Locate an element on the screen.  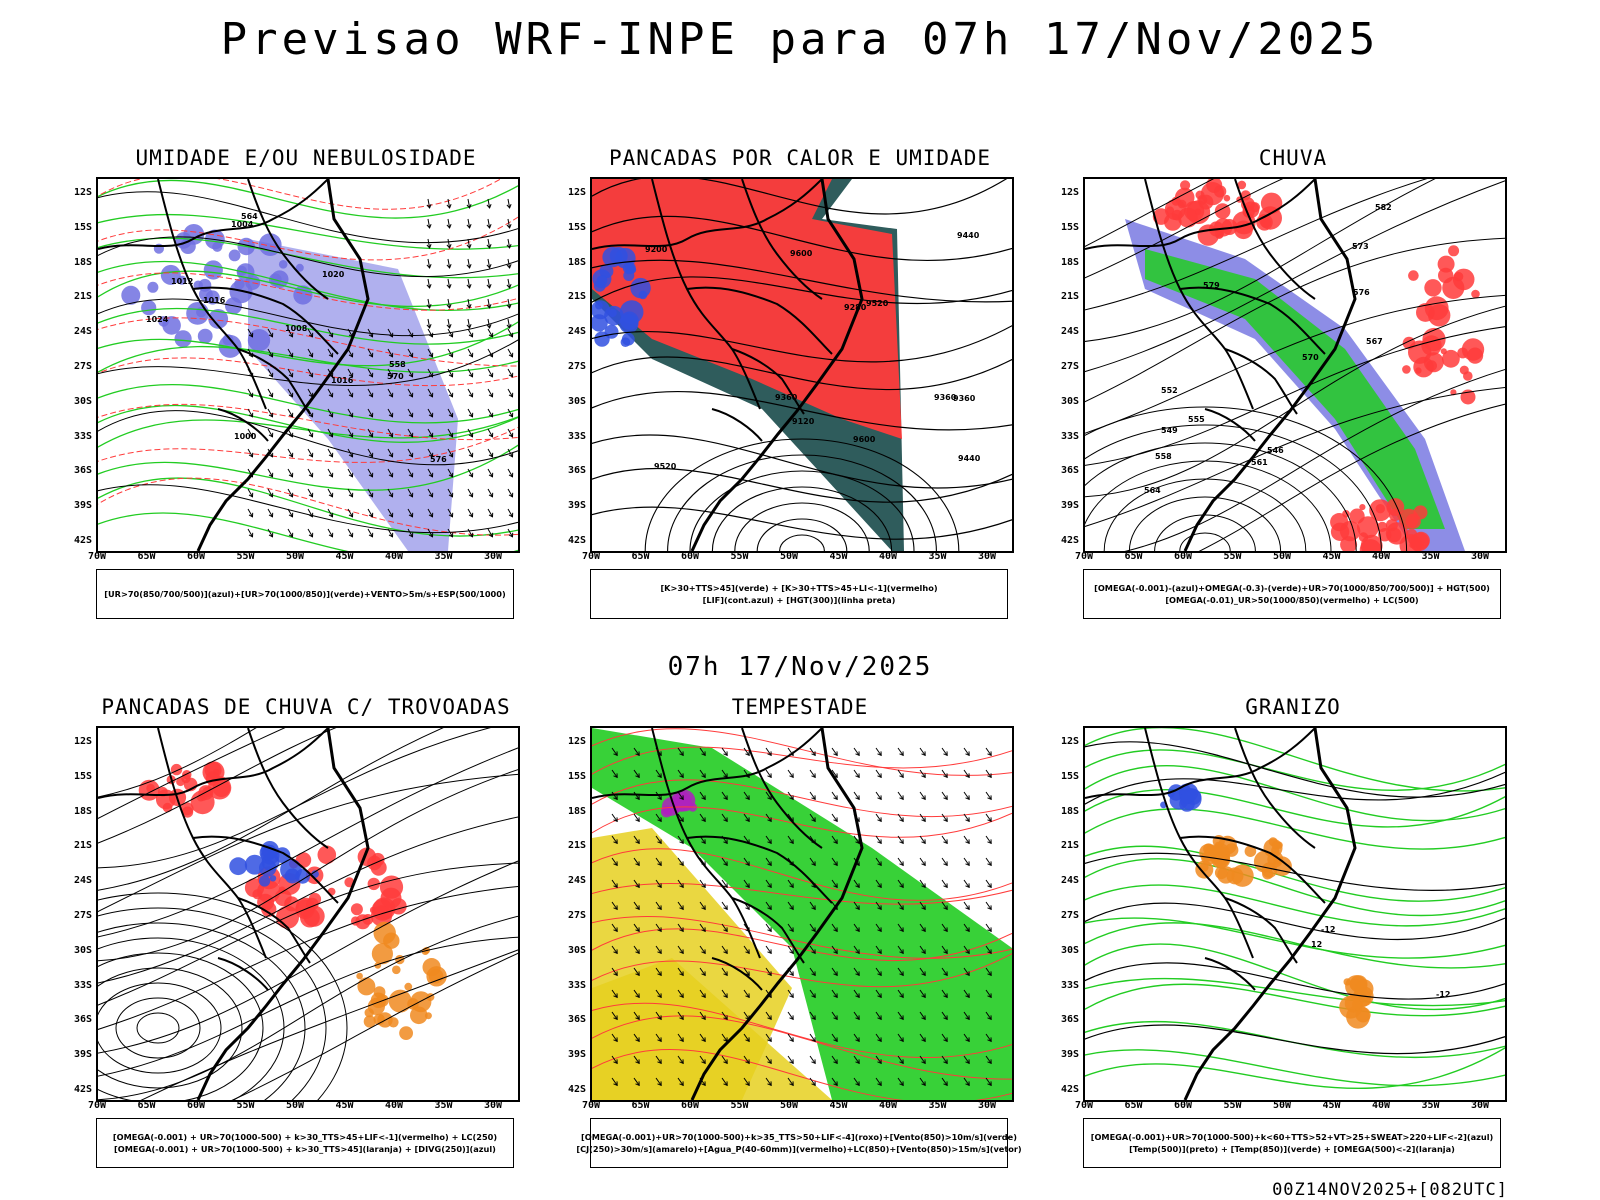
contour-label: 9280 is located at coordinates (855, 307).